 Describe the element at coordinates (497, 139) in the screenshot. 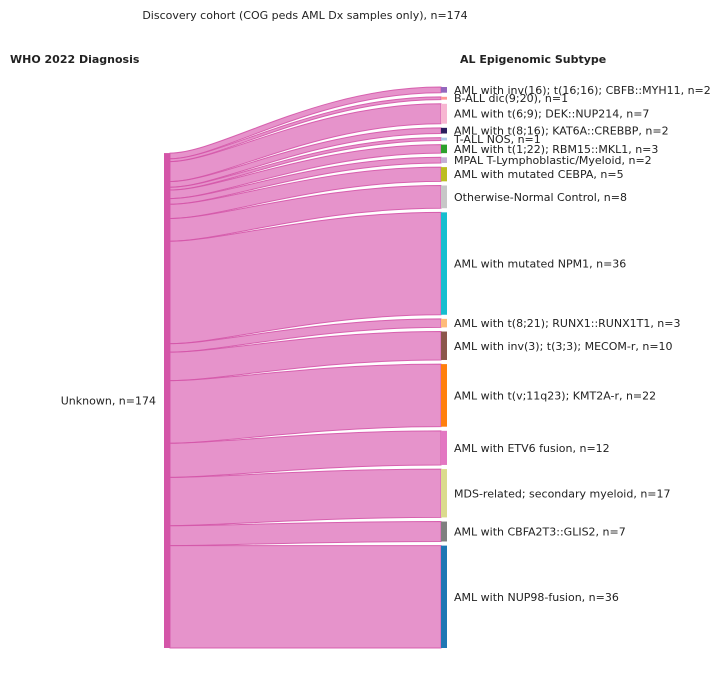

I see `label-target-4: T-ALL NOS, n=1` at that location.